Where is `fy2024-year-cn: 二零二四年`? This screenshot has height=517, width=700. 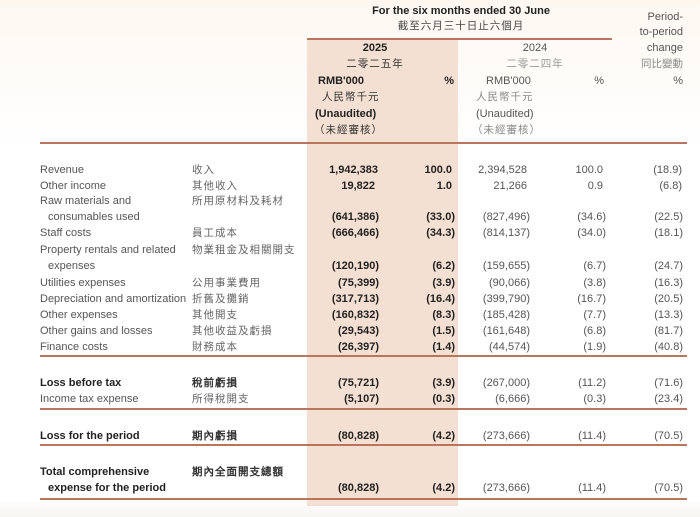 fy2024-year-cn: 二零二四年 is located at coordinates (535, 64).